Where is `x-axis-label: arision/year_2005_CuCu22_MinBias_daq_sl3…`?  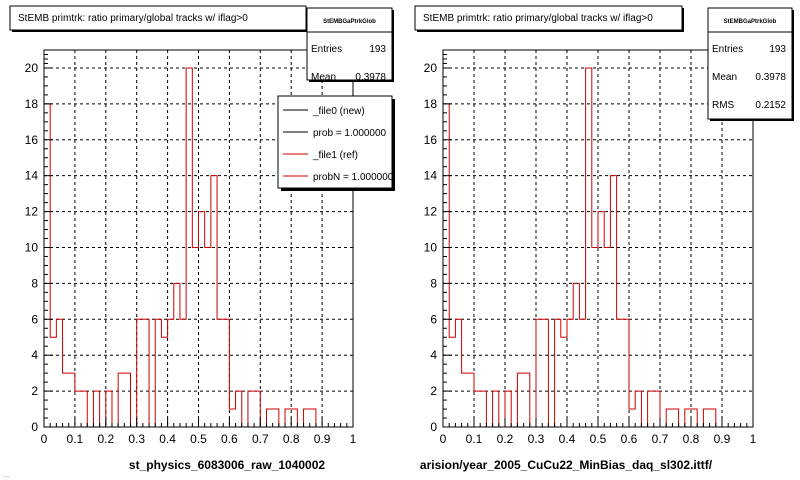
x-axis-label: arision/year_2005_CuCu22_MinBias_daq_sl3… is located at coordinates (566, 465).